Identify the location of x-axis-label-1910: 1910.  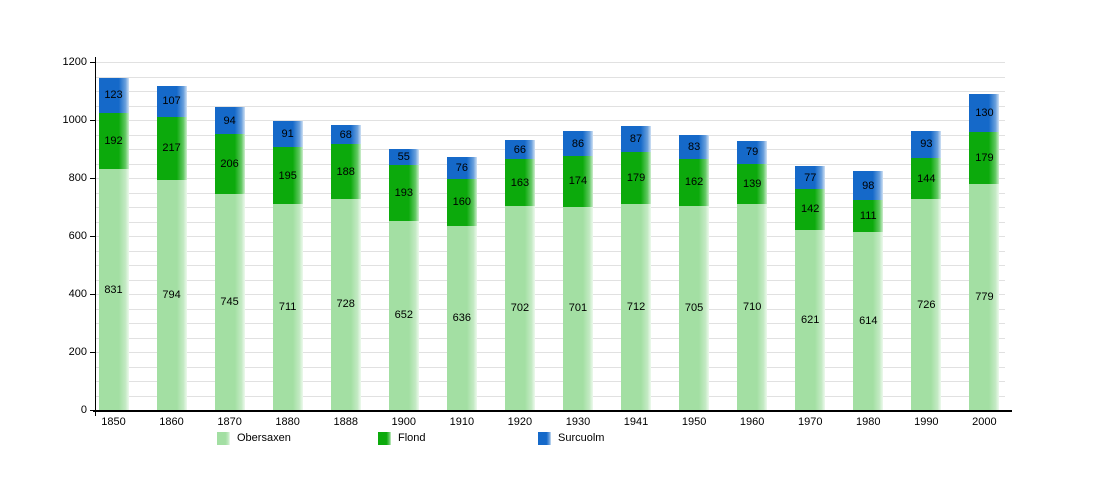
(462, 422).